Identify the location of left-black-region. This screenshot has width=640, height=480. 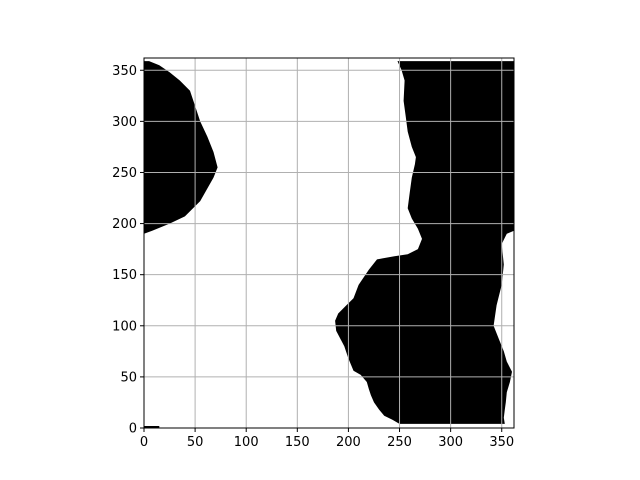
(181, 147).